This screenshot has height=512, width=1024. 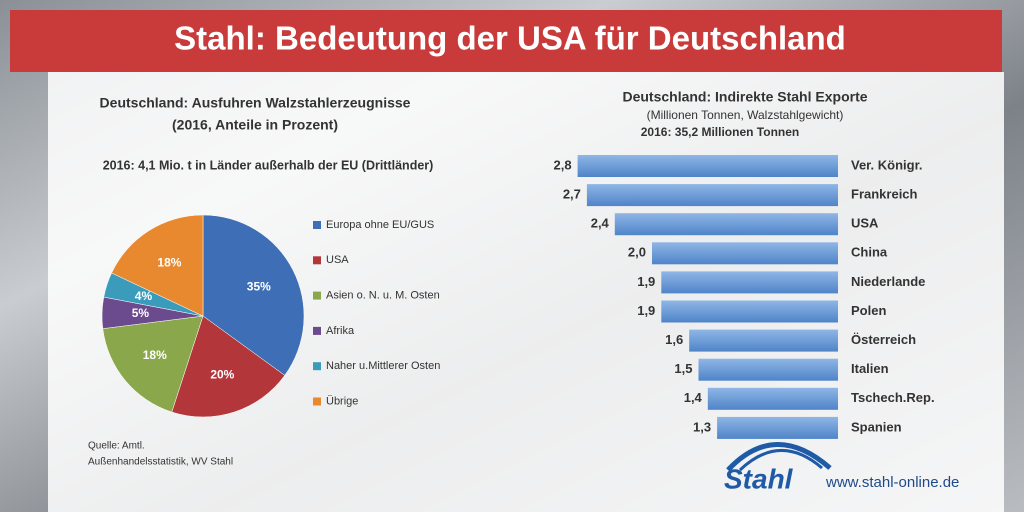 I want to click on slice-label: 20%, so click(x=222, y=375).